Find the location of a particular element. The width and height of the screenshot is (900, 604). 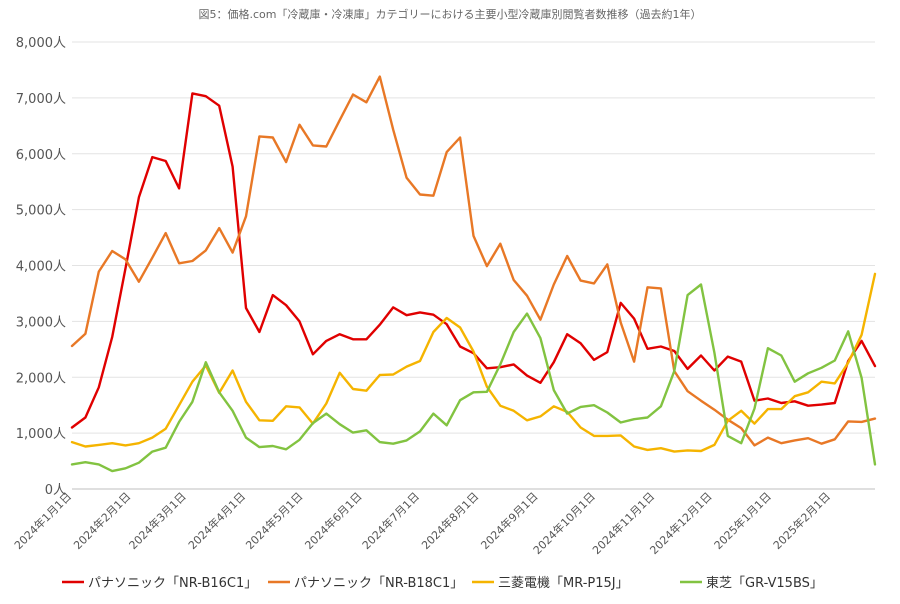

y-tick-label: 5,000人 is located at coordinates (41, 211).